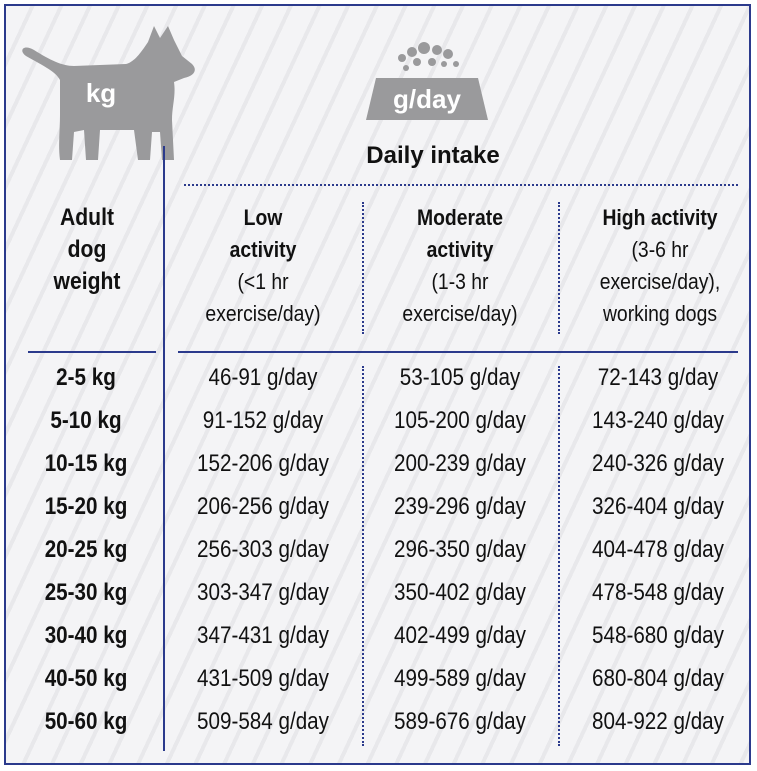 Image resolution: width=757 pixels, height=771 pixels. Describe the element at coordinates (263, 217) in the screenshot. I see `column-title: Low` at that location.